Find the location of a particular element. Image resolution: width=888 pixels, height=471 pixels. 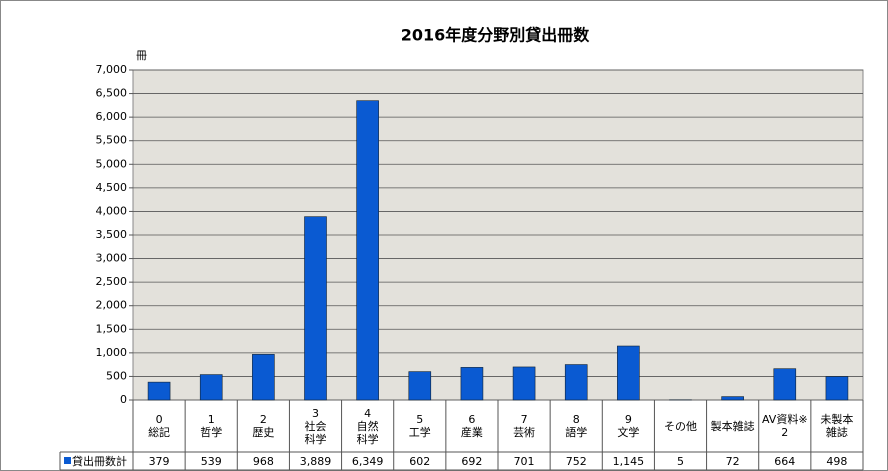

value-label: 379 is located at coordinates (159, 461).